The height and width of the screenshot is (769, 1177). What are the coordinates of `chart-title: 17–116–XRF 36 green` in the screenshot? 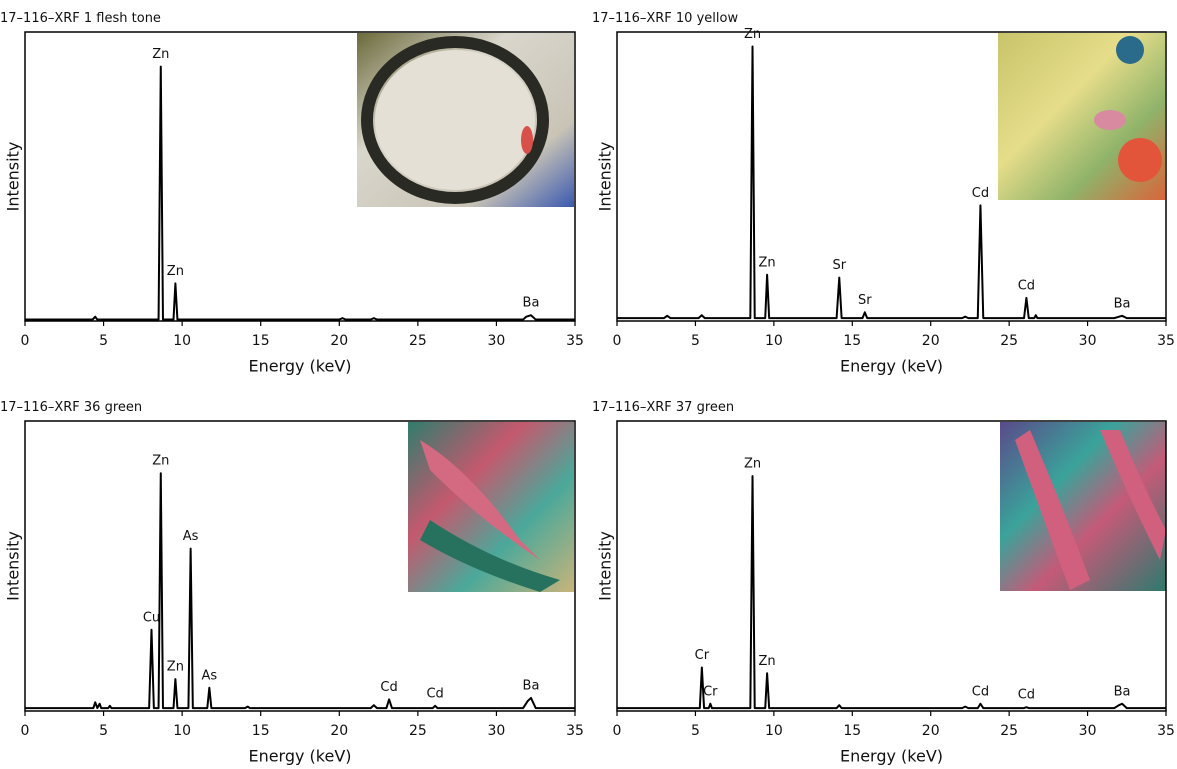 It's located at (71, 407).